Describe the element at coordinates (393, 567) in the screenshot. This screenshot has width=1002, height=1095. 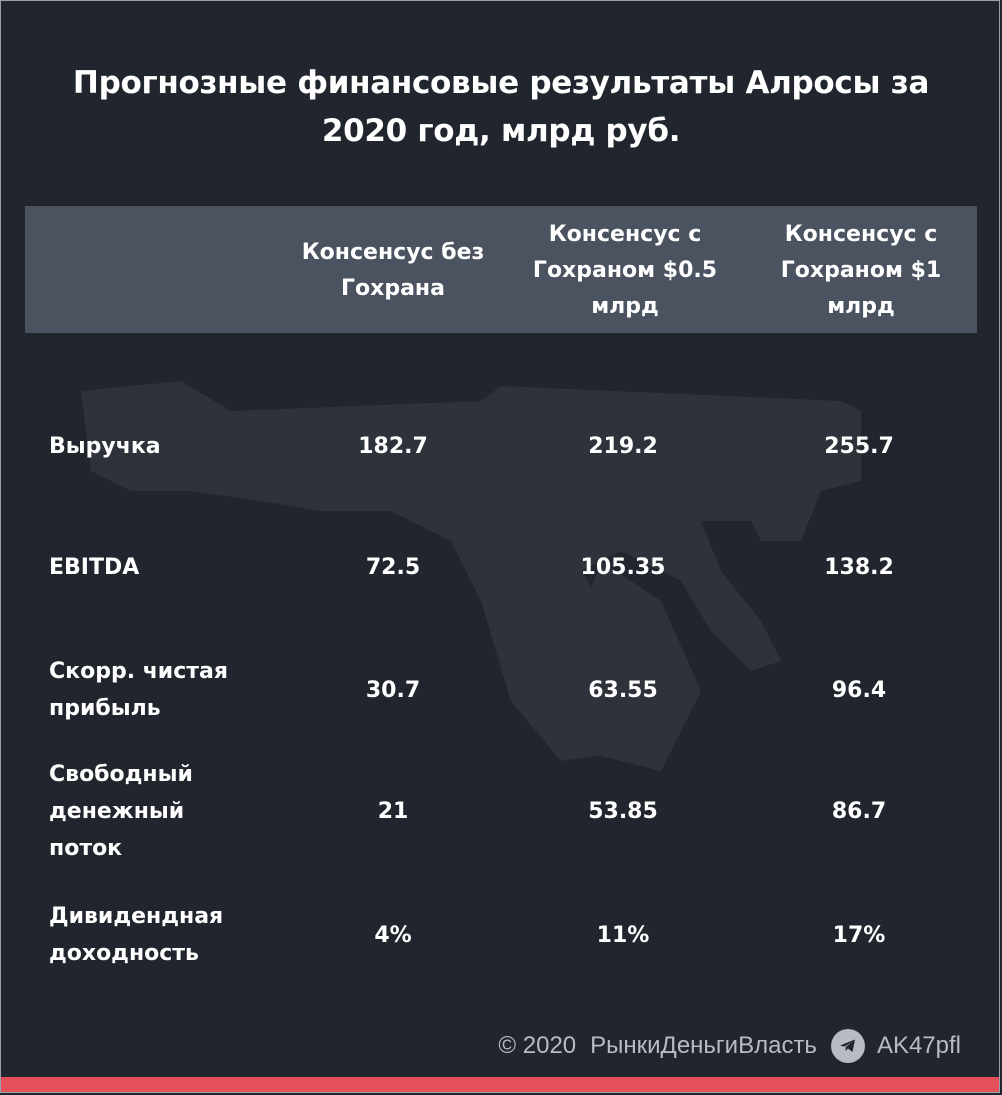
I see `table-cell: 72.5` at that location.